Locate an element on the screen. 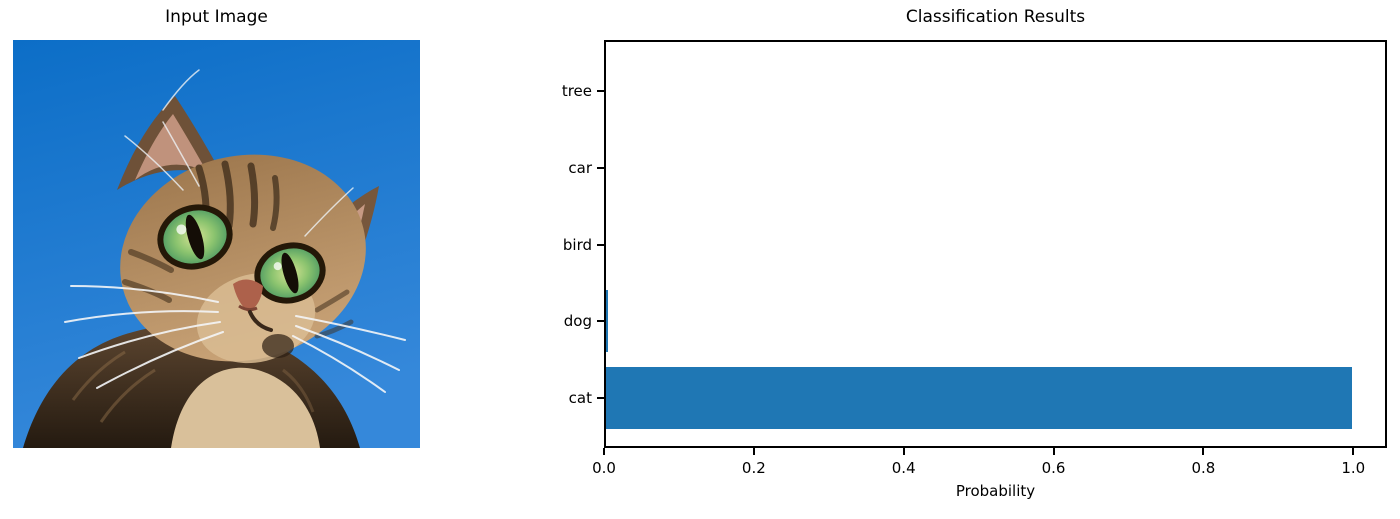 The height and width of the screenshot is (519, 1400). chart-title: Classification Results is located at coordinates (995, 17).